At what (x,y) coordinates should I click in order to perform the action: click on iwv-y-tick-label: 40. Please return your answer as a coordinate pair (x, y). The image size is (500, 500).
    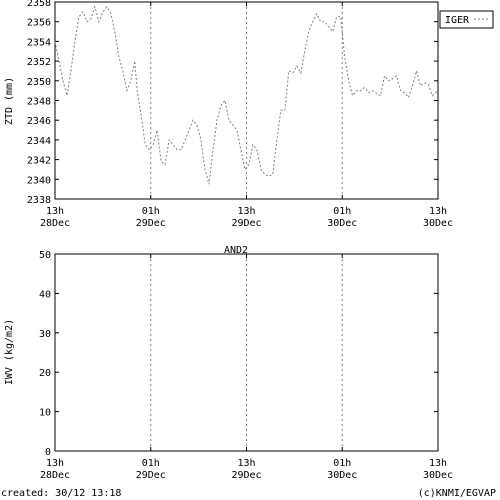
    Looking at the image, I should click on (45, 294).